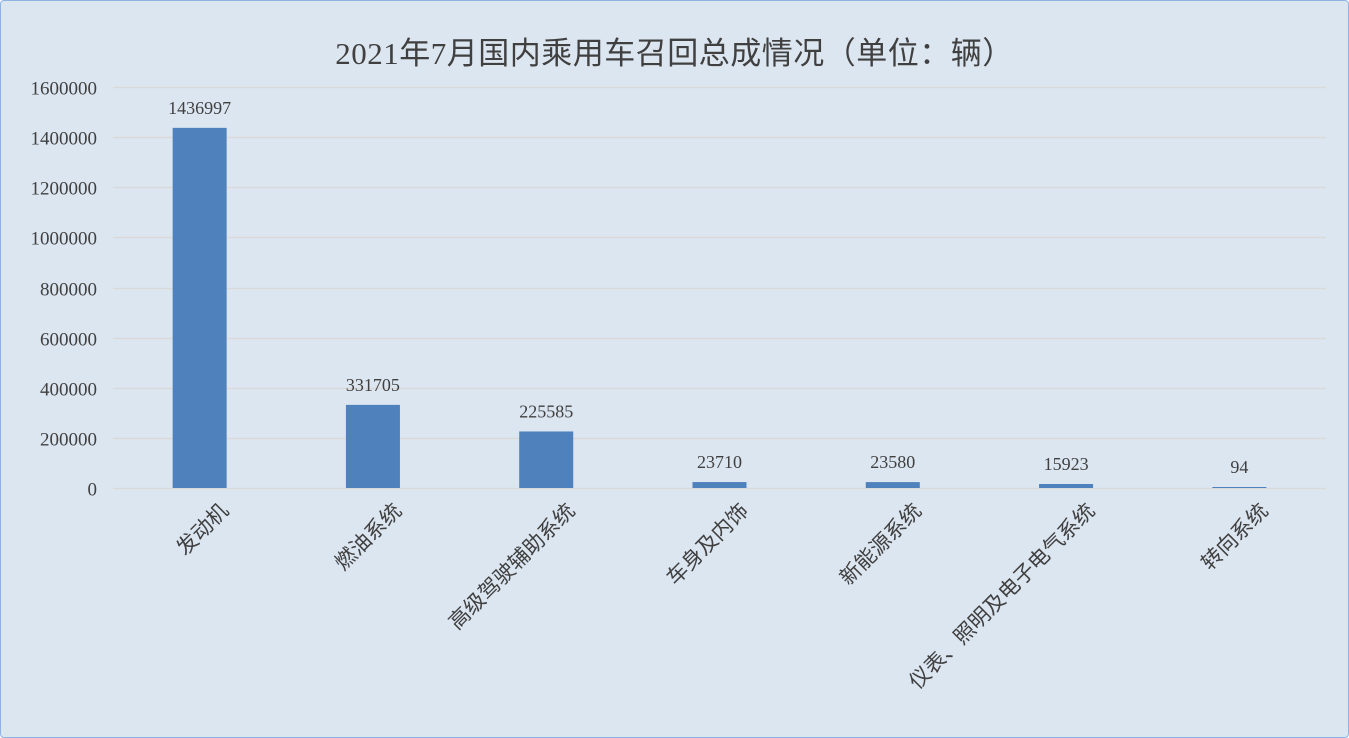  Describe the element at coordinates (546, 411) in the screenshot. I see `data-label: 225585` at that location.